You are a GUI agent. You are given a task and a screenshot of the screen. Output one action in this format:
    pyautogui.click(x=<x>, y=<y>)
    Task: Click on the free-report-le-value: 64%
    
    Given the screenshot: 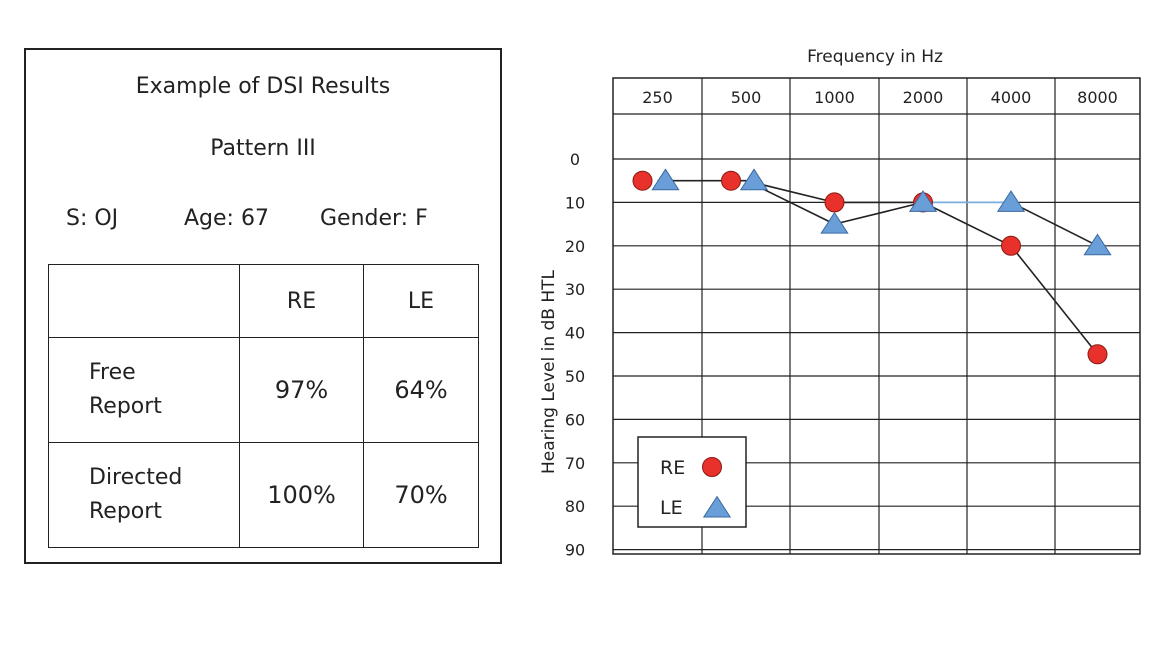 What is the action you would take?
    pyautogui.click(x=421, y=390)
    